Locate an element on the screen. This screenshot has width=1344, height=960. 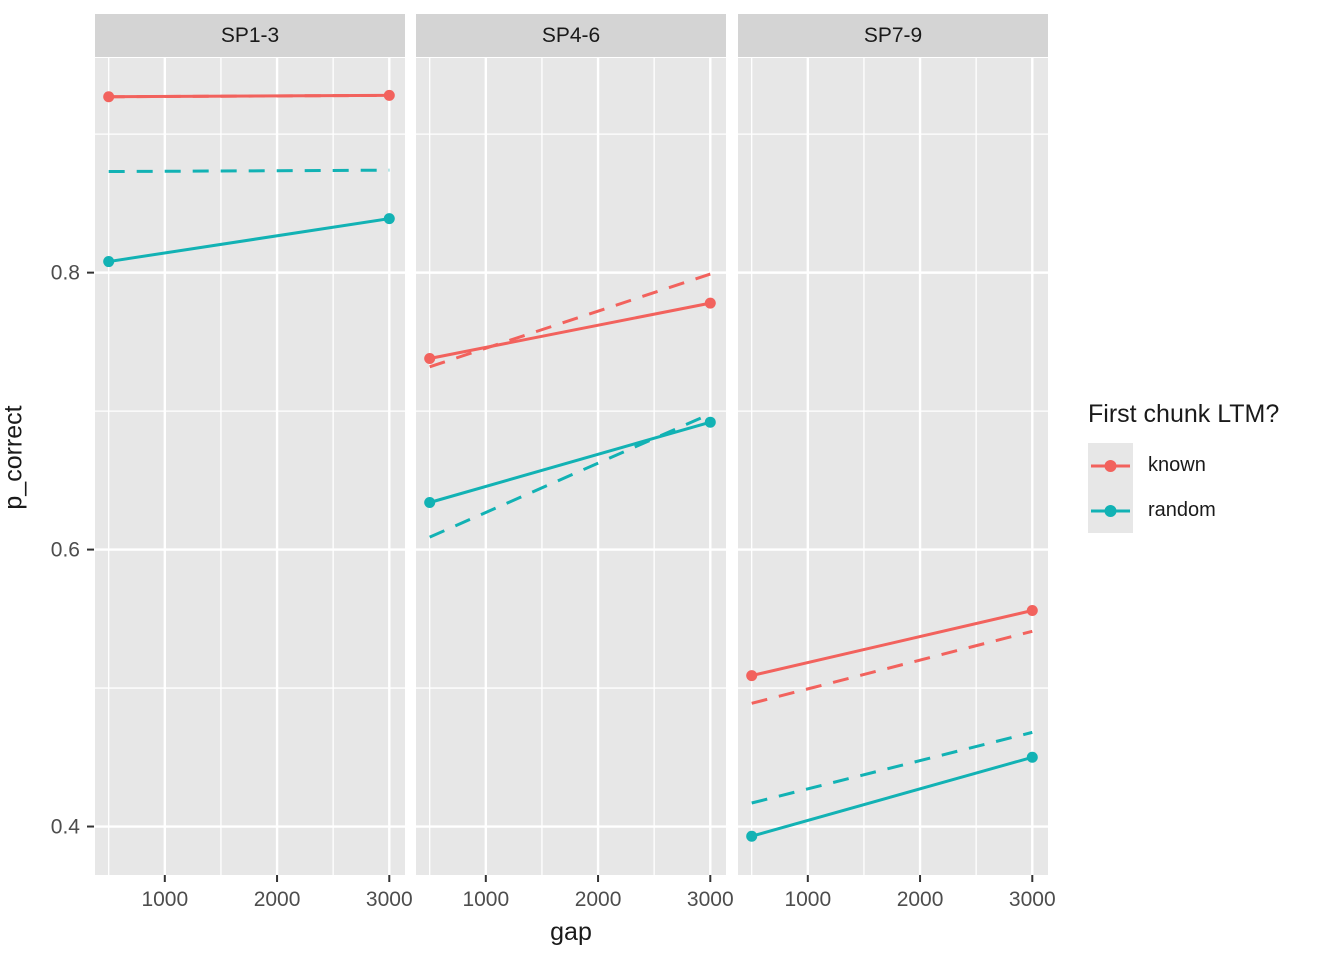
y-tick-label: 0.8 is located at coordinates (65, 273).